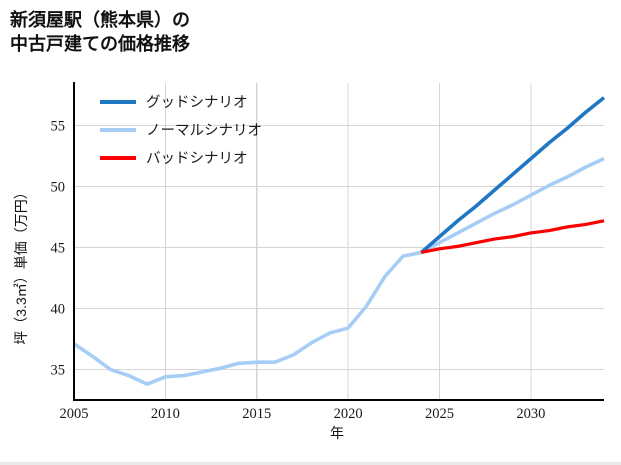 The width and height of the screenshot is (621, 465). What do you see at coordinates (197, 102) in the screenshot?
I see `legend-label: グッドシナリオ` at bounding box center [197, 102].